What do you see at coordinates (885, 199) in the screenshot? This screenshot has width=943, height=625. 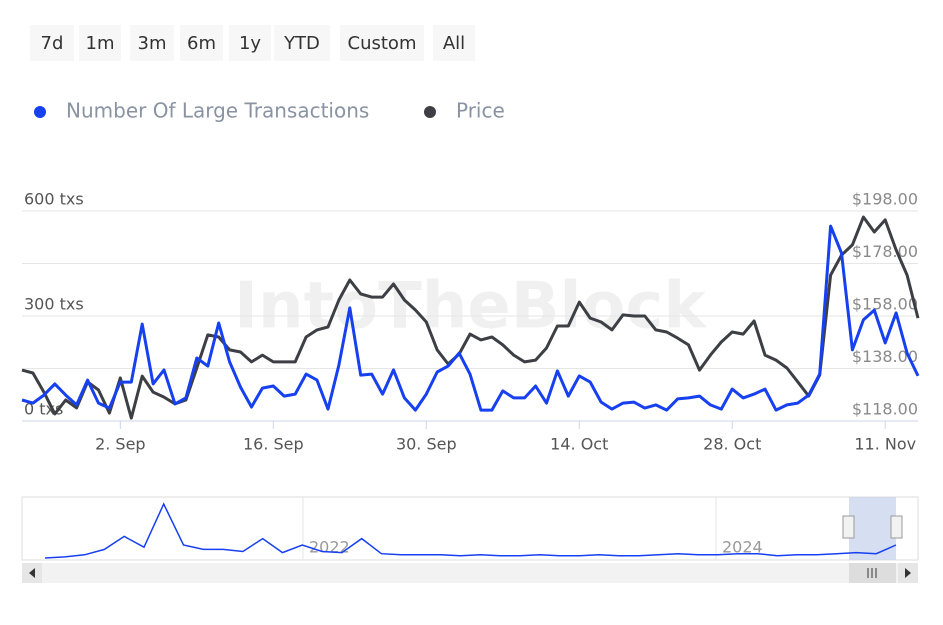 I see `y2-tick-label: $198.00` at bounding box center [885, 199].